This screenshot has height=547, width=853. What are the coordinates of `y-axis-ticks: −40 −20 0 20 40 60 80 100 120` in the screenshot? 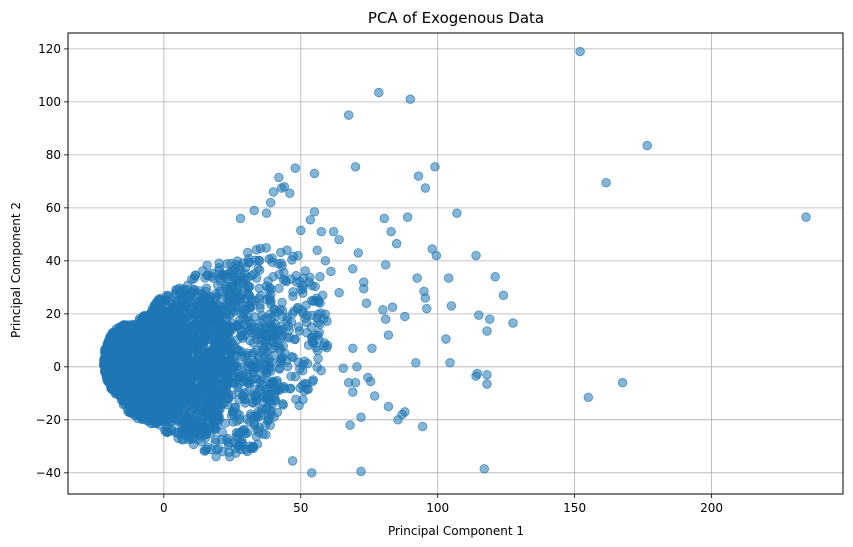 It's located at (52, 261).